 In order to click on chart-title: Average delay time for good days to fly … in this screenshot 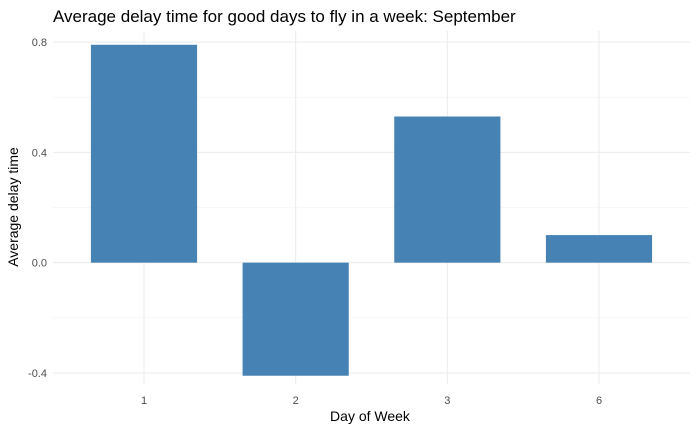, I will do `click(284, 16)`.